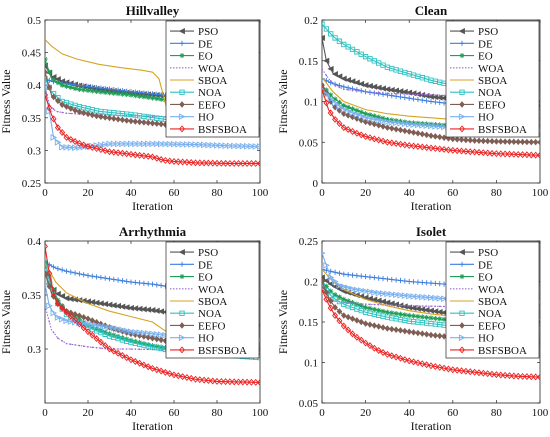  What do you see at coordinates (316, 184) in the screenshot?
I see `y-tick-label: 0` at bounding box center [316, 184].